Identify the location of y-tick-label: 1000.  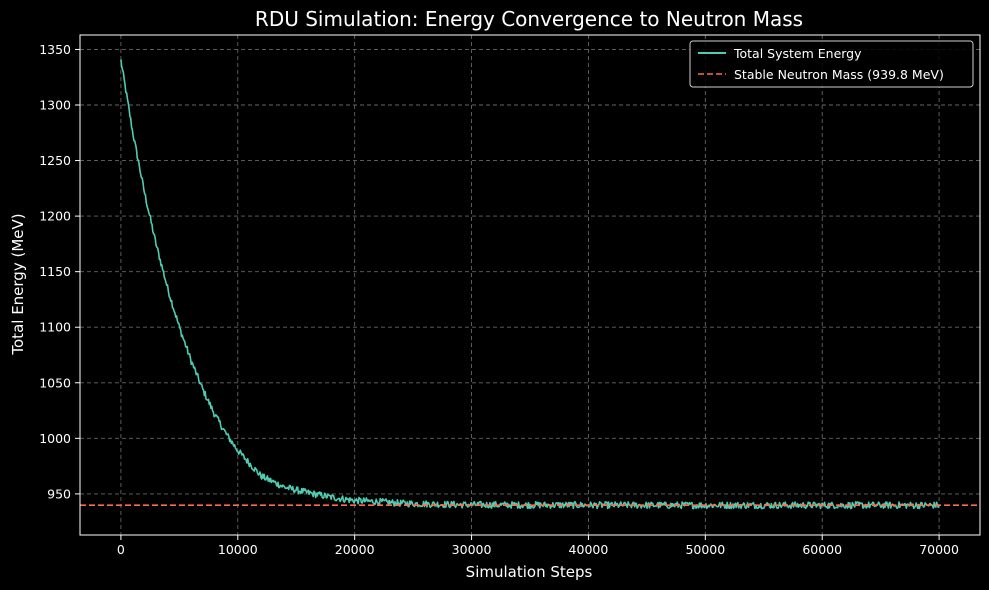
(55, 438).